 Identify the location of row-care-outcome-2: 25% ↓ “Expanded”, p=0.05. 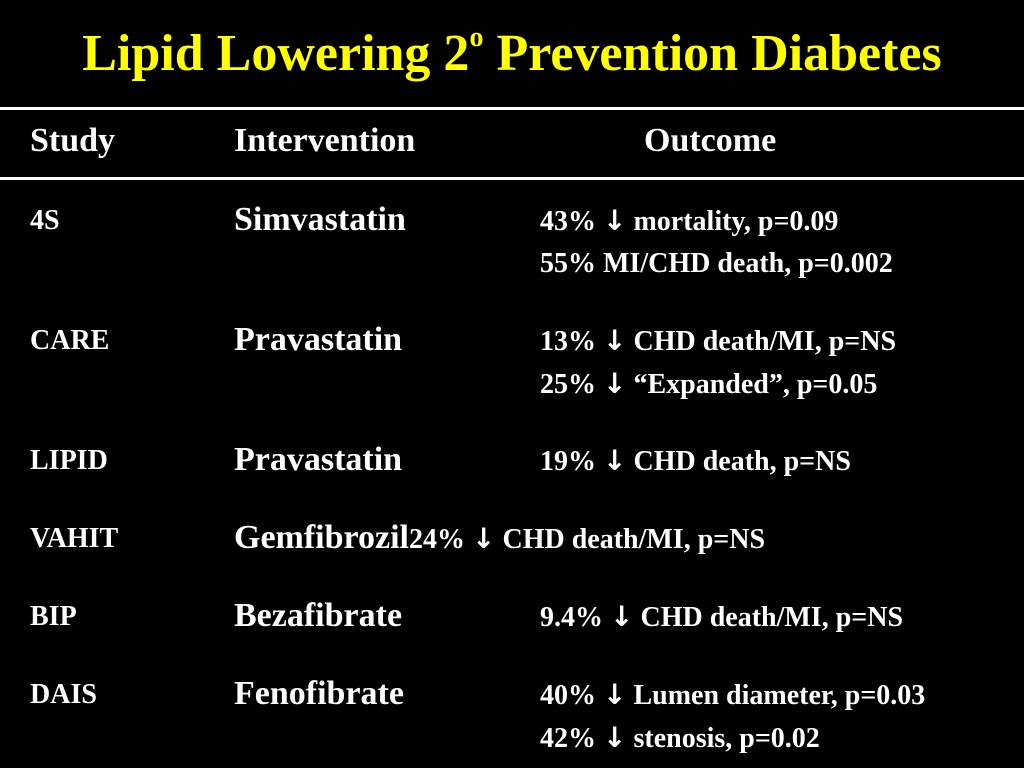
(708, 384).